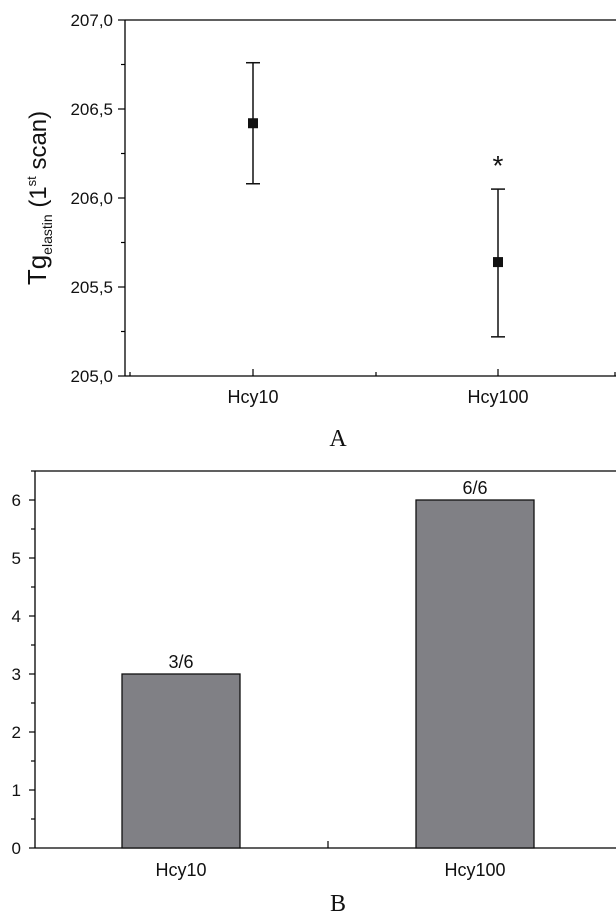 The width and height of the screenshot is (616, 919). I want to click on bar-data-label: 3/6, so click(180, 662).